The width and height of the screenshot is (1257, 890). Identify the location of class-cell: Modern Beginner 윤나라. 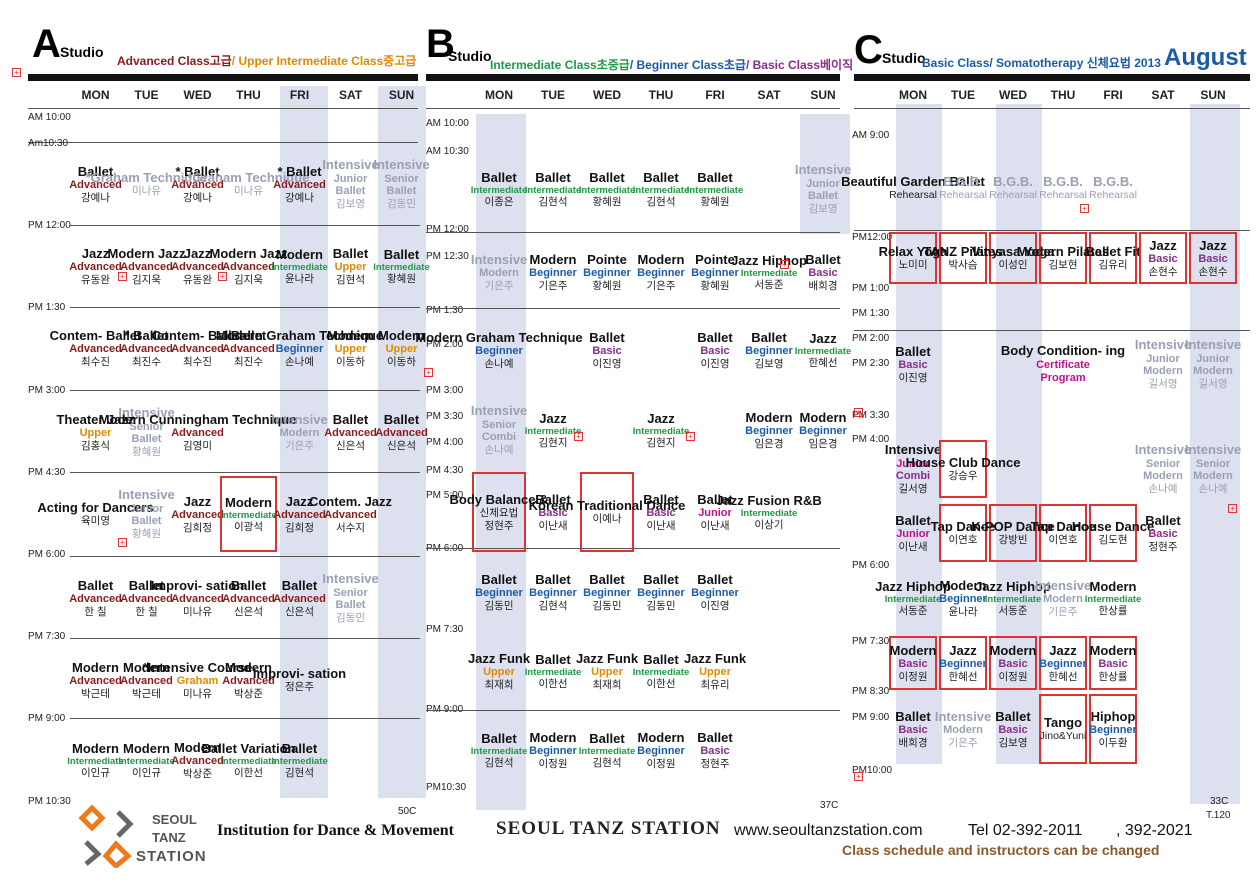
(963, 598).